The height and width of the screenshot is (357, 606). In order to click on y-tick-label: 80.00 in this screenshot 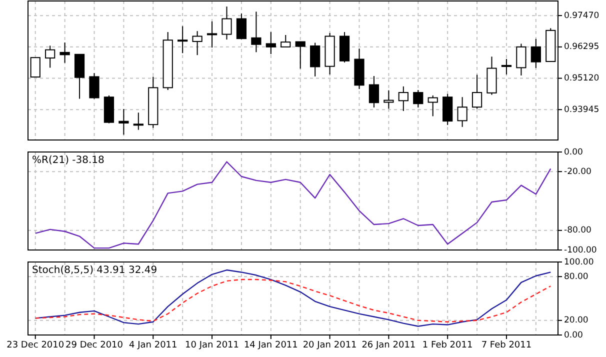, I will do `click(576, 277)`.